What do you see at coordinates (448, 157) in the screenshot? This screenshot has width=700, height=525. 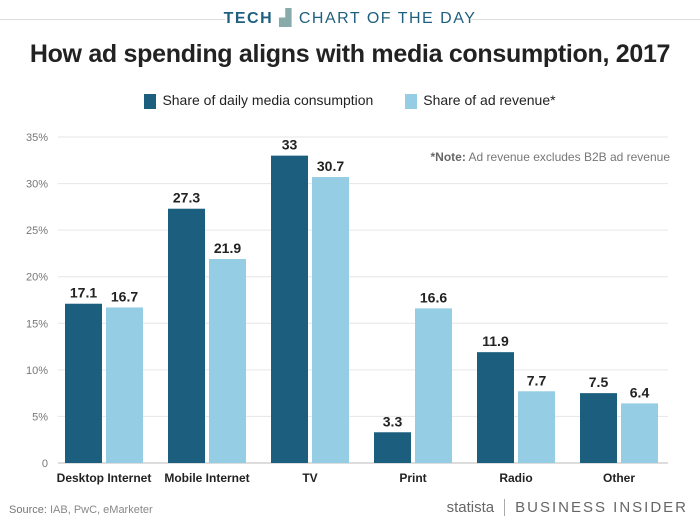 I see `note-label: *Note:` at bounding box center [448, 157].